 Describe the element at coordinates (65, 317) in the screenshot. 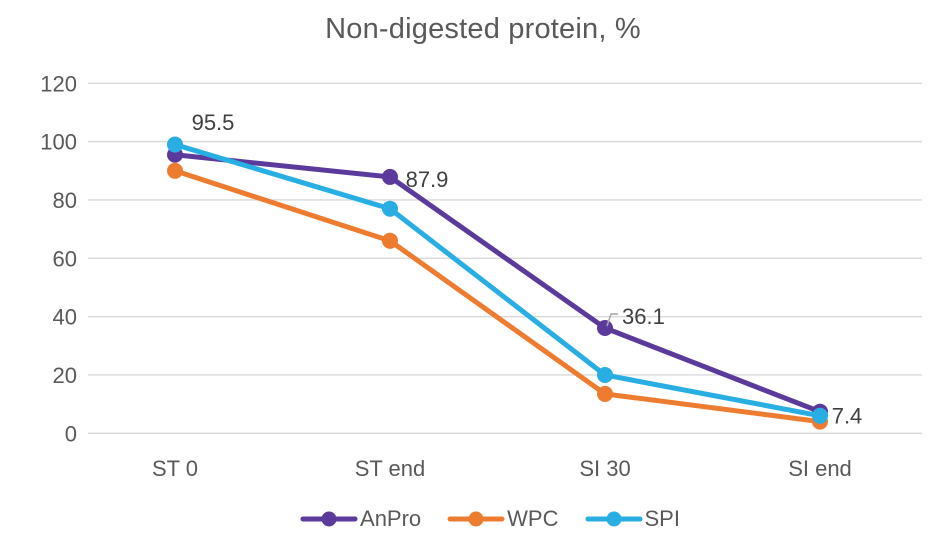

I see `y-tick-label: 40` at that location.